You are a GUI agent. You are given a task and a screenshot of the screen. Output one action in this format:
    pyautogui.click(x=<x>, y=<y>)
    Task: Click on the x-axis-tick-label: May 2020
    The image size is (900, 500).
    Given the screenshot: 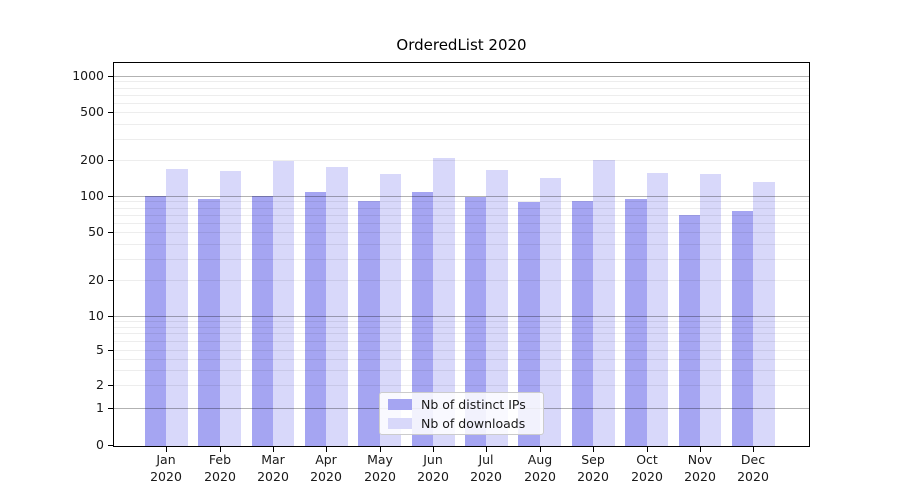 What is the action you would take?
    pyautogui.click(x=380, y=468)
    